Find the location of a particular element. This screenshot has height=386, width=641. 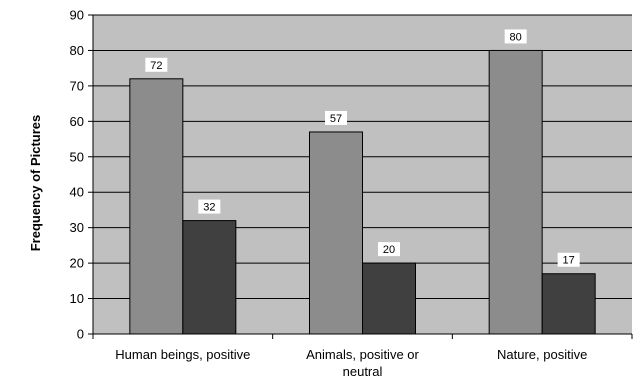

y-tick-label: 60 is located at coordinates (77, 121).